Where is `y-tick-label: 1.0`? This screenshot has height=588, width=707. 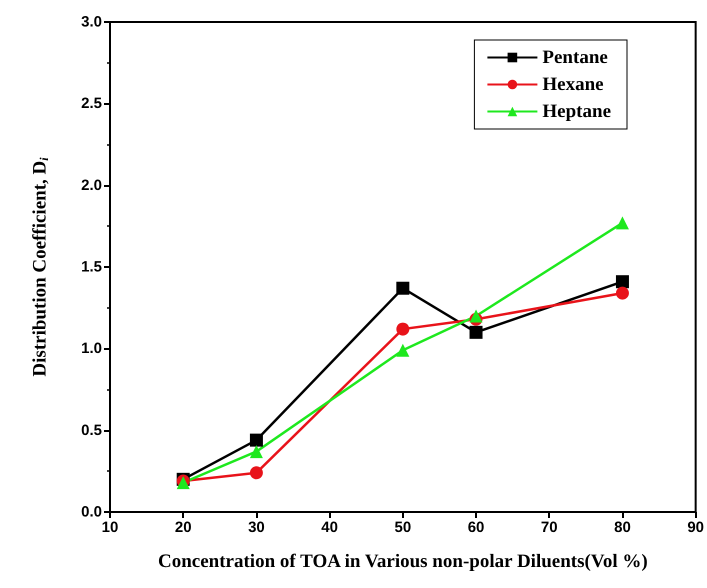 y-tick-label: 1.0 is located at coordinates (91, 349).